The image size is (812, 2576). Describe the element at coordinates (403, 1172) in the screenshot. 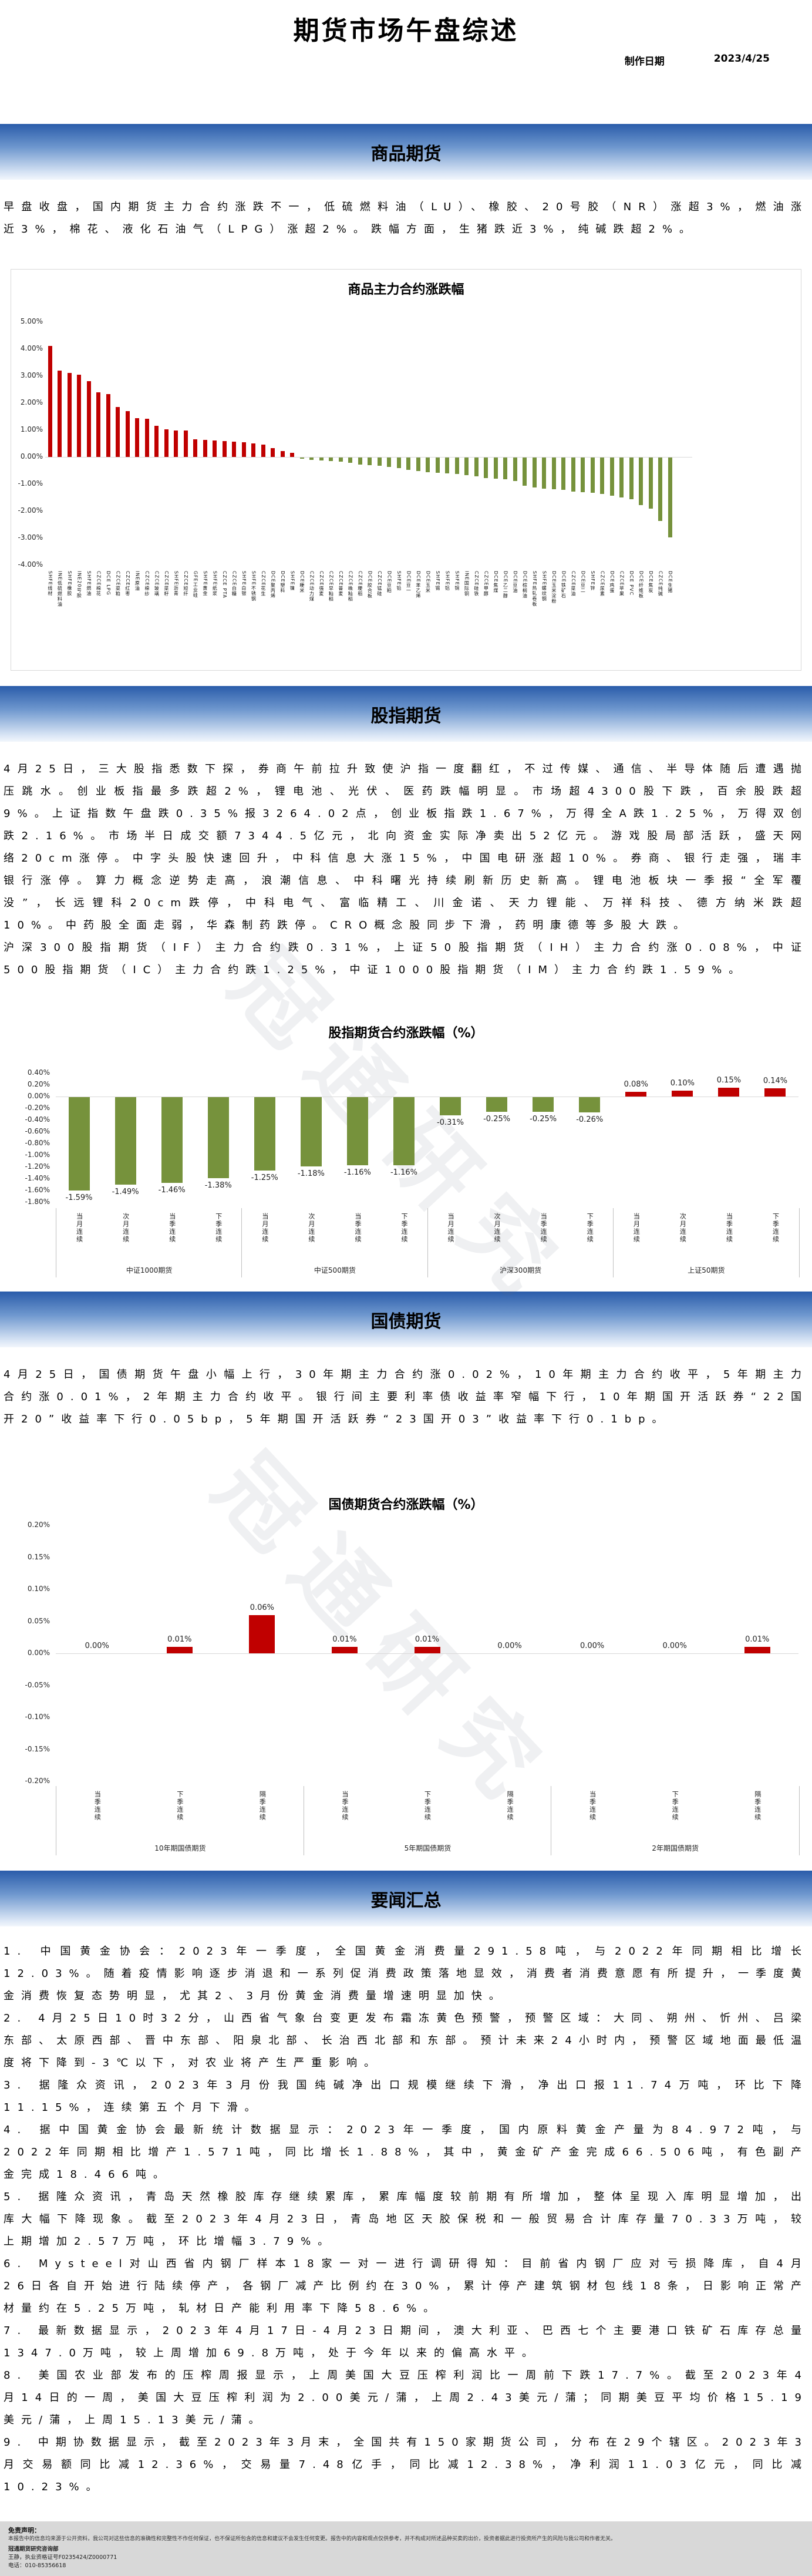

I see `bar-value-label: -1.16%` at that location.